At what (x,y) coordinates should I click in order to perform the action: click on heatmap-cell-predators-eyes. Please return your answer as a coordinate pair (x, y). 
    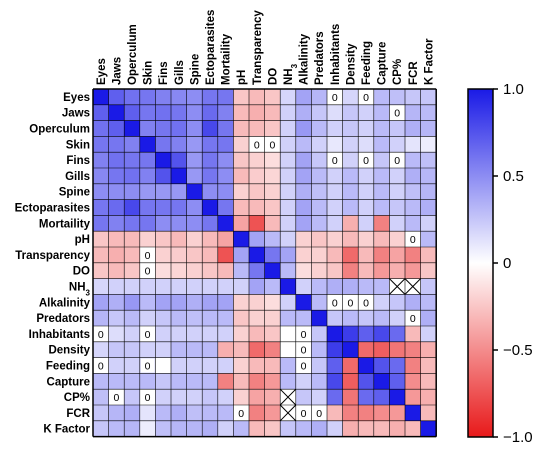
    Looking at the image, I should click on (101, 318).